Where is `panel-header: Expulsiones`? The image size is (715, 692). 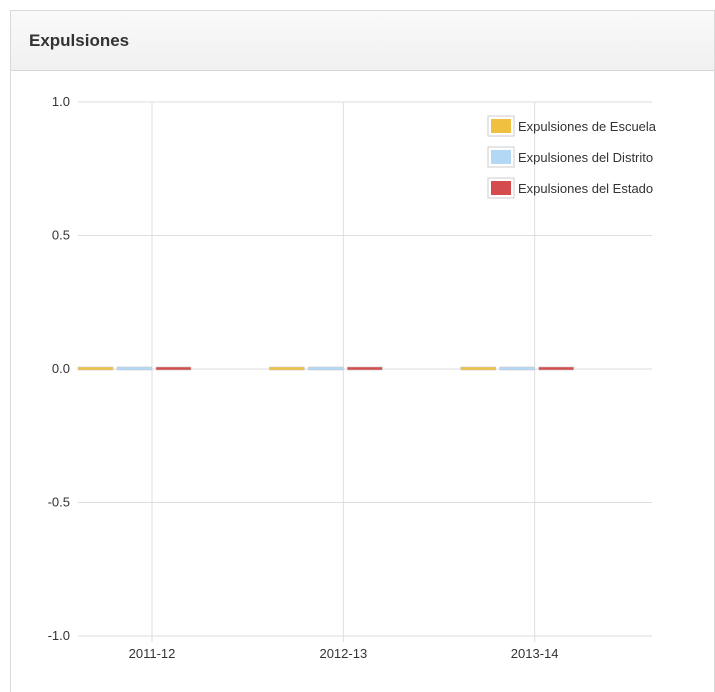 panel-header: Expulsiones is located at coordinates (362, 41).